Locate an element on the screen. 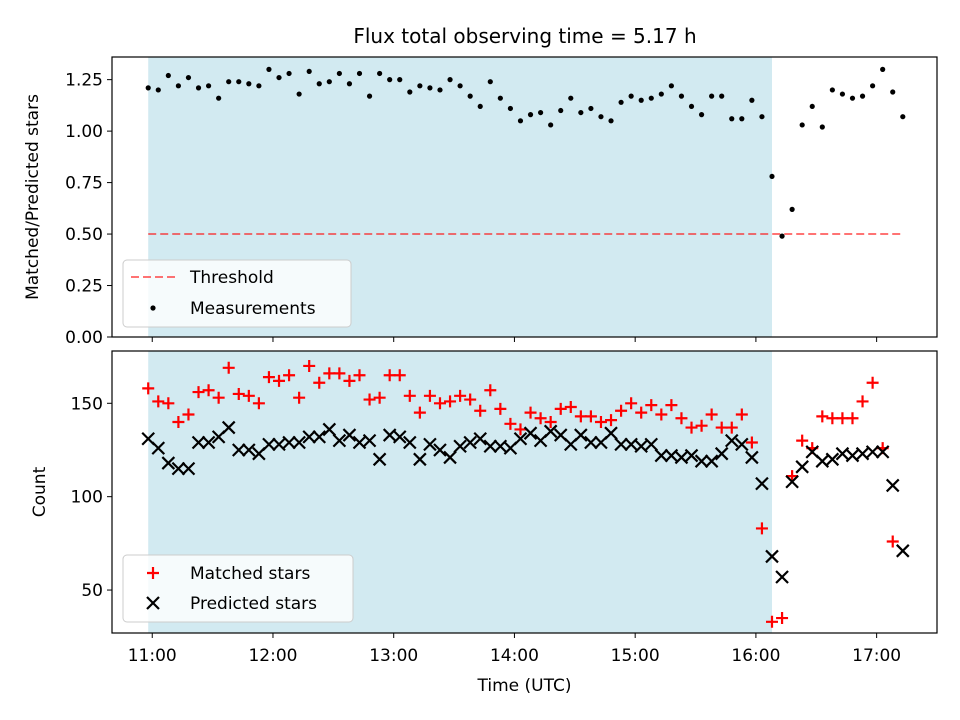  bottom-y-axis-label: Count is located at coordinates (40, 491).